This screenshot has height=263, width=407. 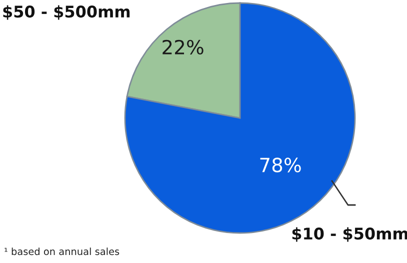 I want to click on slice-label: $50 - $500mm, so click(x=66, y=12).